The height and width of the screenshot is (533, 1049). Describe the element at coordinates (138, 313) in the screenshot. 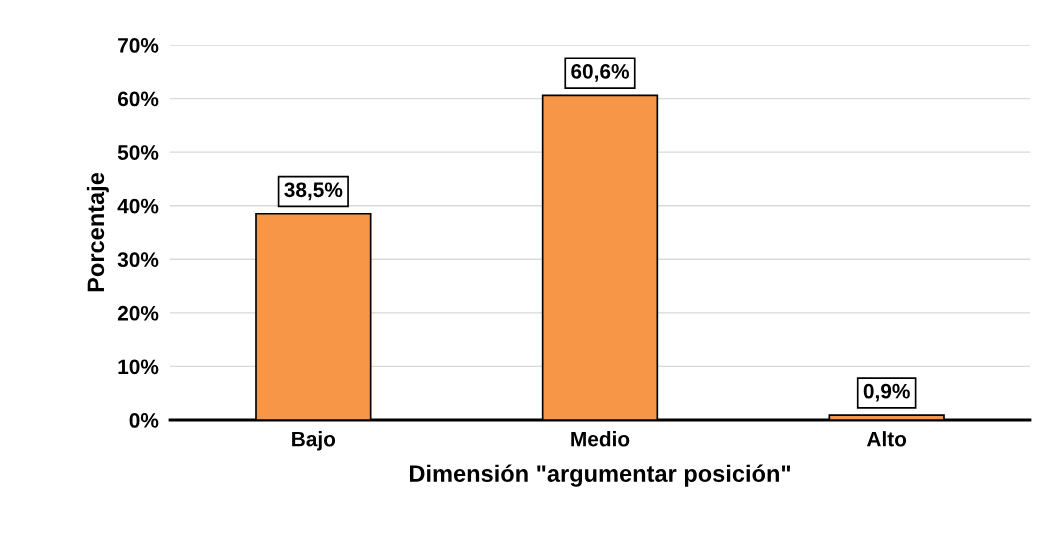

I see `y-tick-label: 20%` at that location.